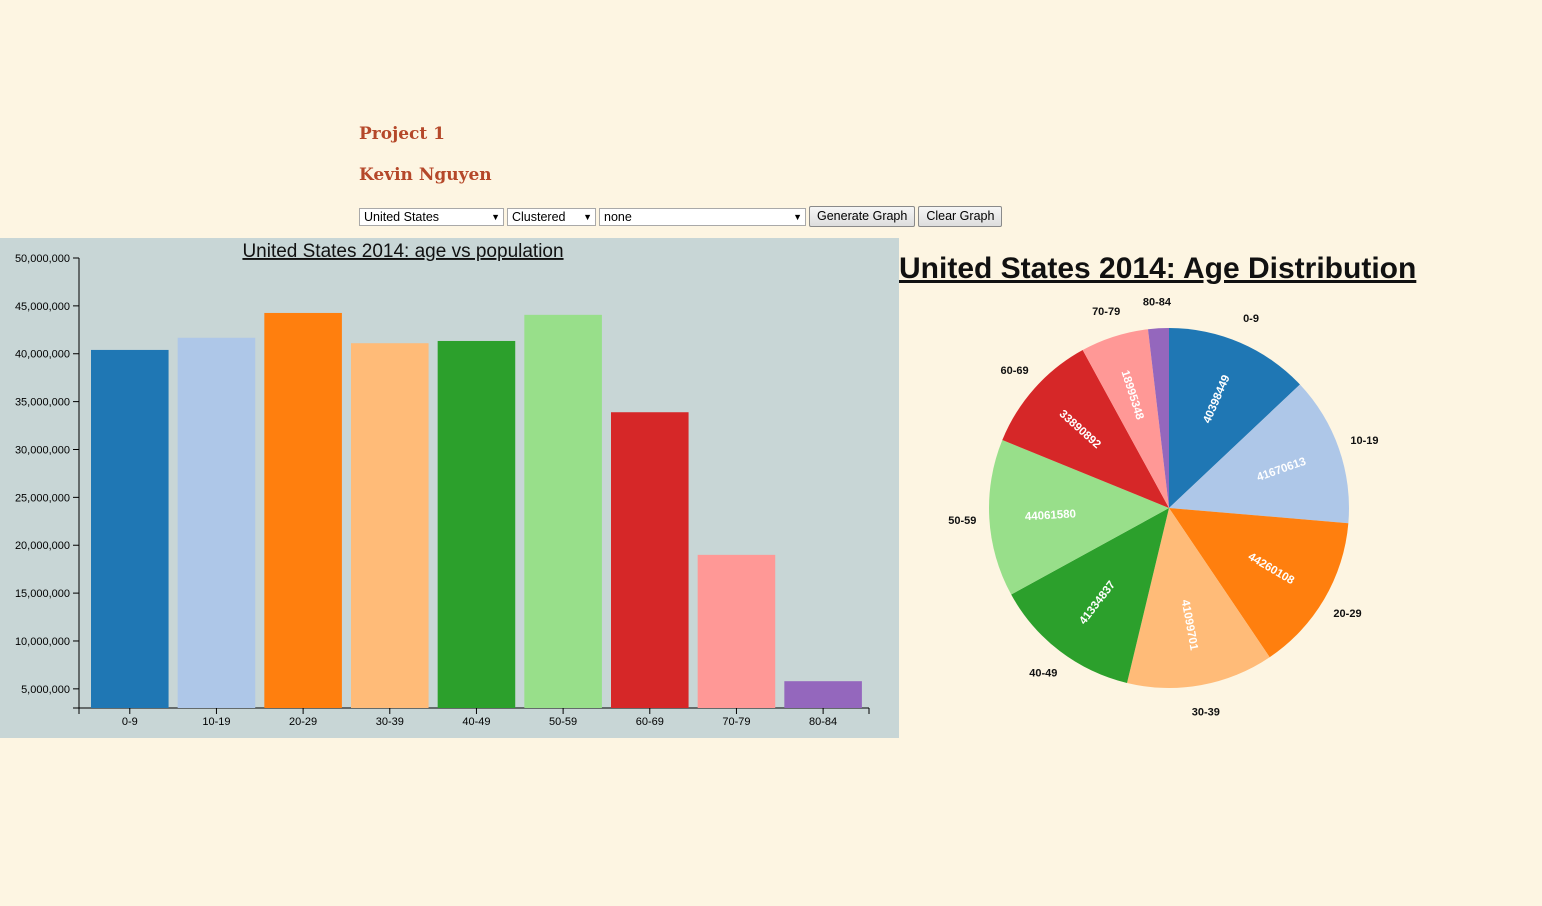 The width and height of the screenshot is (1542, 906). I want to click on x-tick-label: 30-39, so click(390, 722).